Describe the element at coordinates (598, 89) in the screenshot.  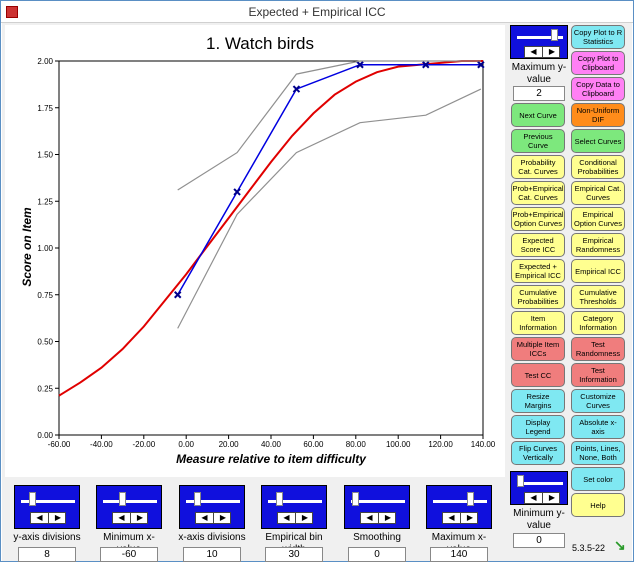
I see `copy-data-clipboard-button: Copy Data to Clipboard` at that location.